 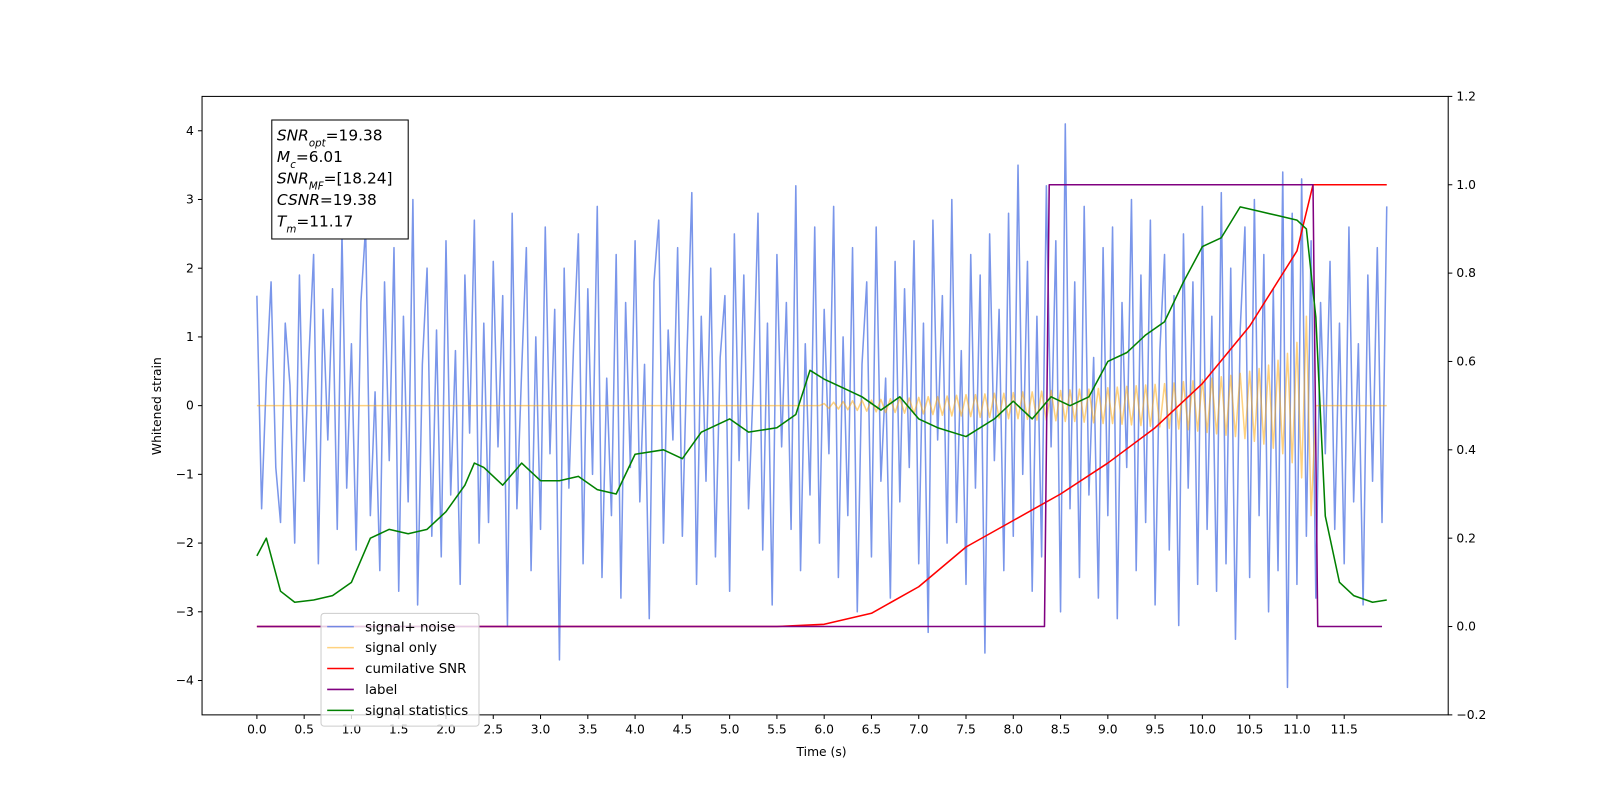 What do you see at coordinates (410, 627) in the screenshot?
I see `legend-label: signal+ noise` at bounding box center [410, 627].